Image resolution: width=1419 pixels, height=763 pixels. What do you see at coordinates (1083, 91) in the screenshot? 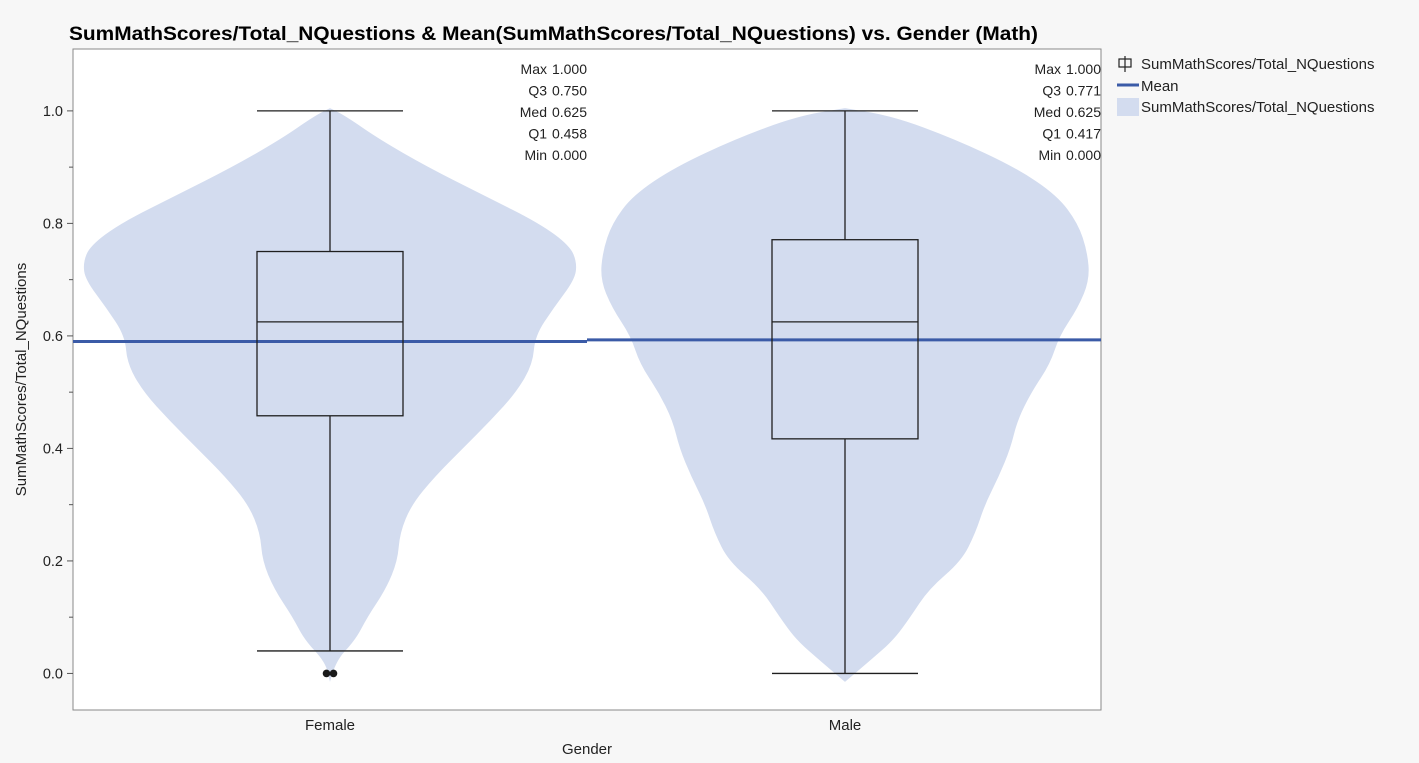
I see `stat-value-q3: 0.771` at bounding box center [1083, 91].